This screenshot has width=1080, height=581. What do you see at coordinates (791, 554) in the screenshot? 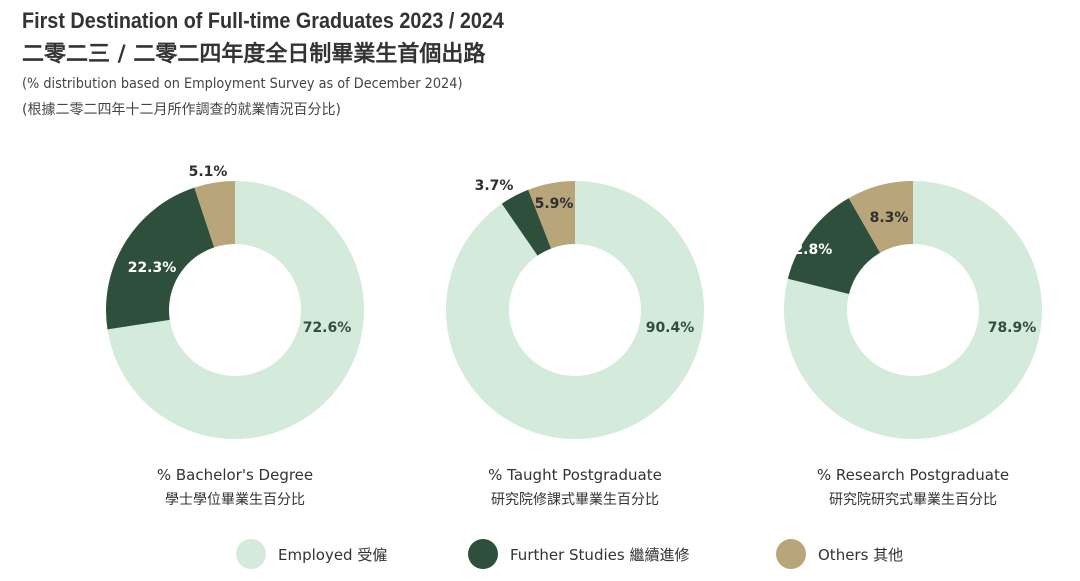
I see `legend-swatch-others` at bounding box center [791, 554].